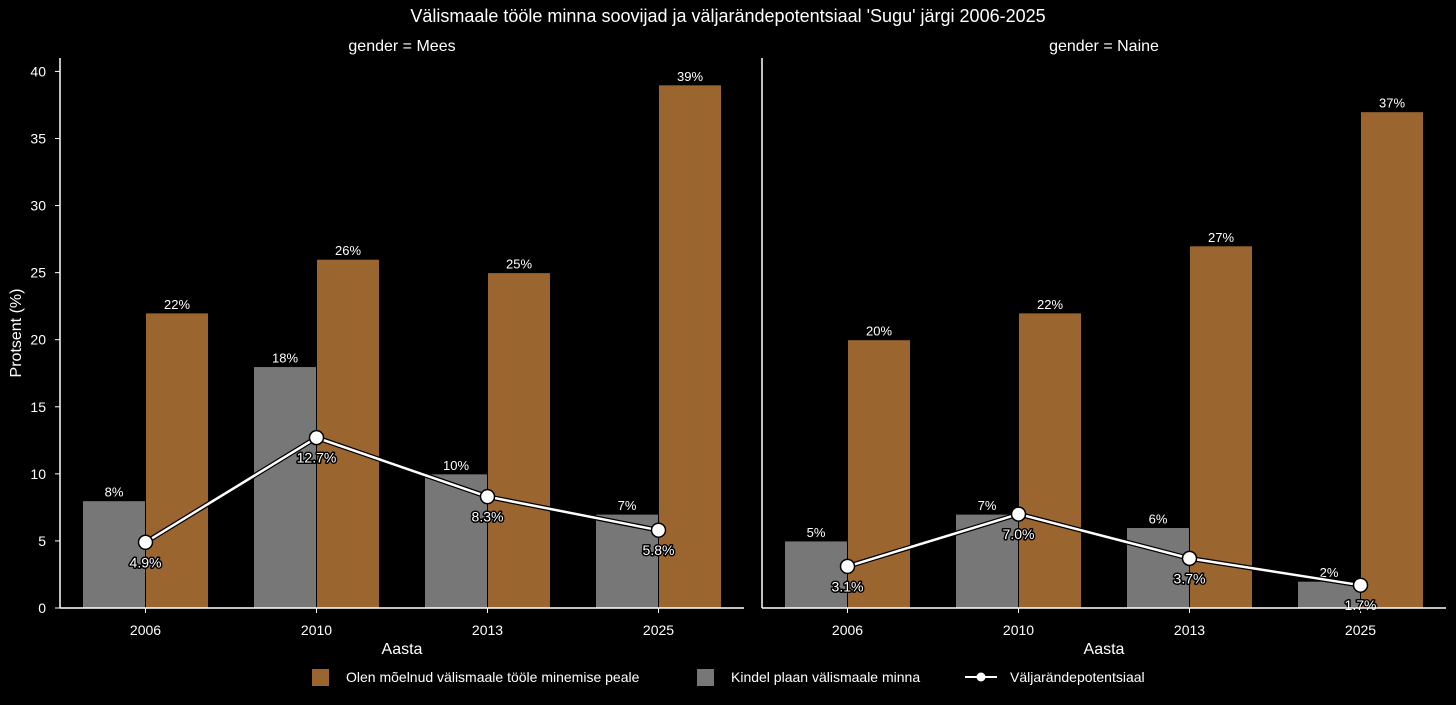 This screenshot has width=1456, height=705. Describe the element at coordinates (1190, 578) in the screenshot. I see `potential-label: 3.7%` at that location.